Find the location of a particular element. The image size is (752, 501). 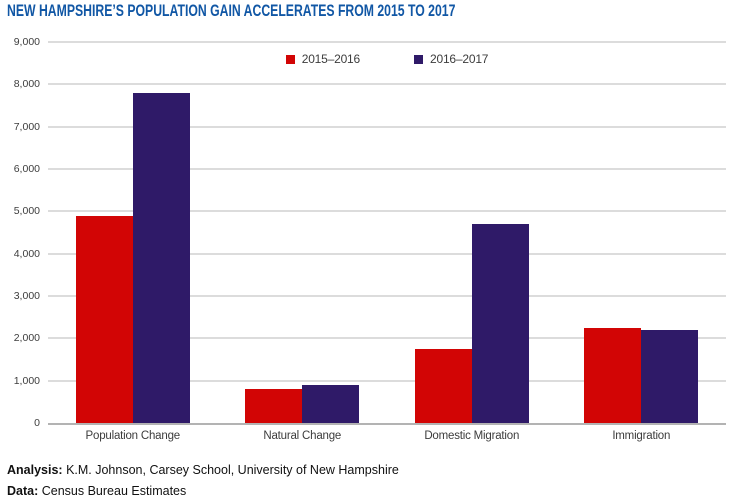

y-axis-tick-label: 8,000 is located at coordinates (26, 84).